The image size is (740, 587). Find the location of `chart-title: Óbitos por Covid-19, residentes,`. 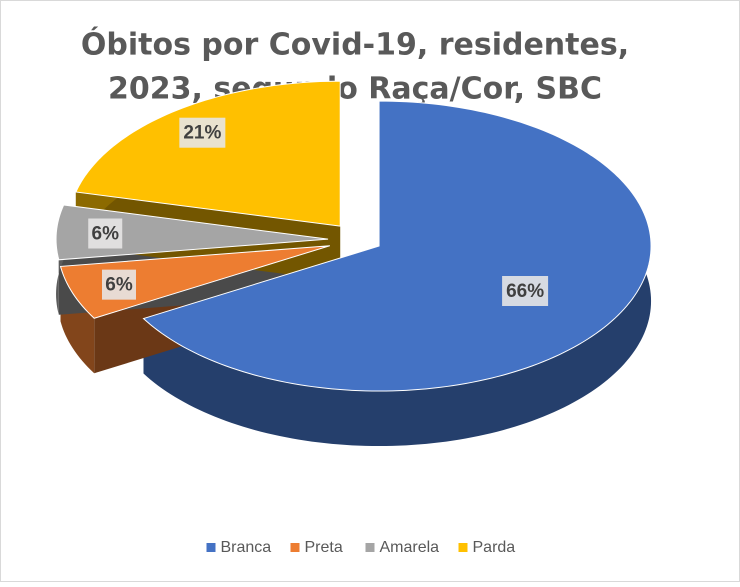

chart-title: Óbitos por Covid-19, residentes, is located at coordinates (355, 44).